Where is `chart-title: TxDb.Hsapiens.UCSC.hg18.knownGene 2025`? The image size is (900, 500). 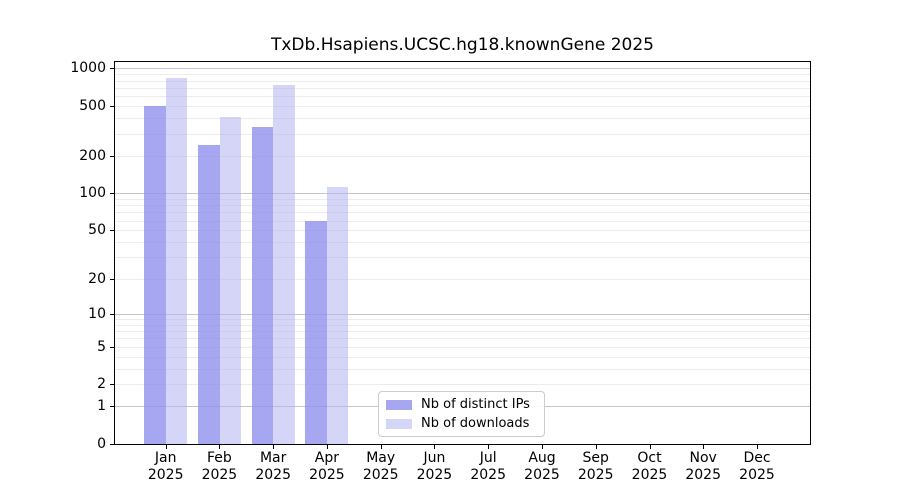
chart-title: TxDb.Hsapiens.UCSC.hg18.knownGene 2025 is located at coordinates (462, 45).